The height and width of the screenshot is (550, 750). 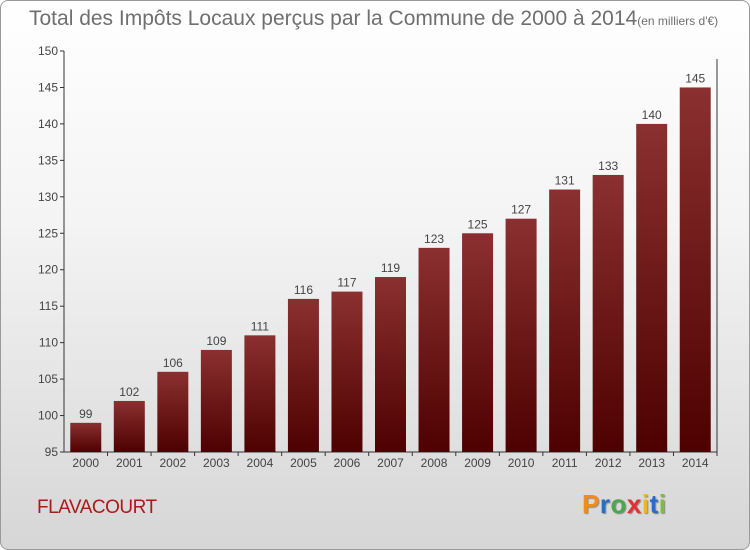 I want to click on logo-letter: o, so click(x=618, y=504).